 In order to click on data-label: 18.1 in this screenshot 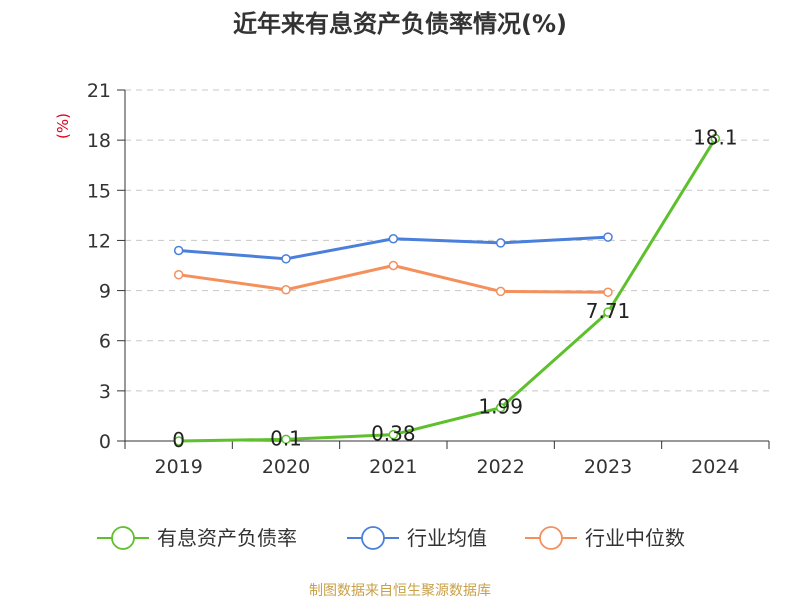, I will do `click(715, 137)`.